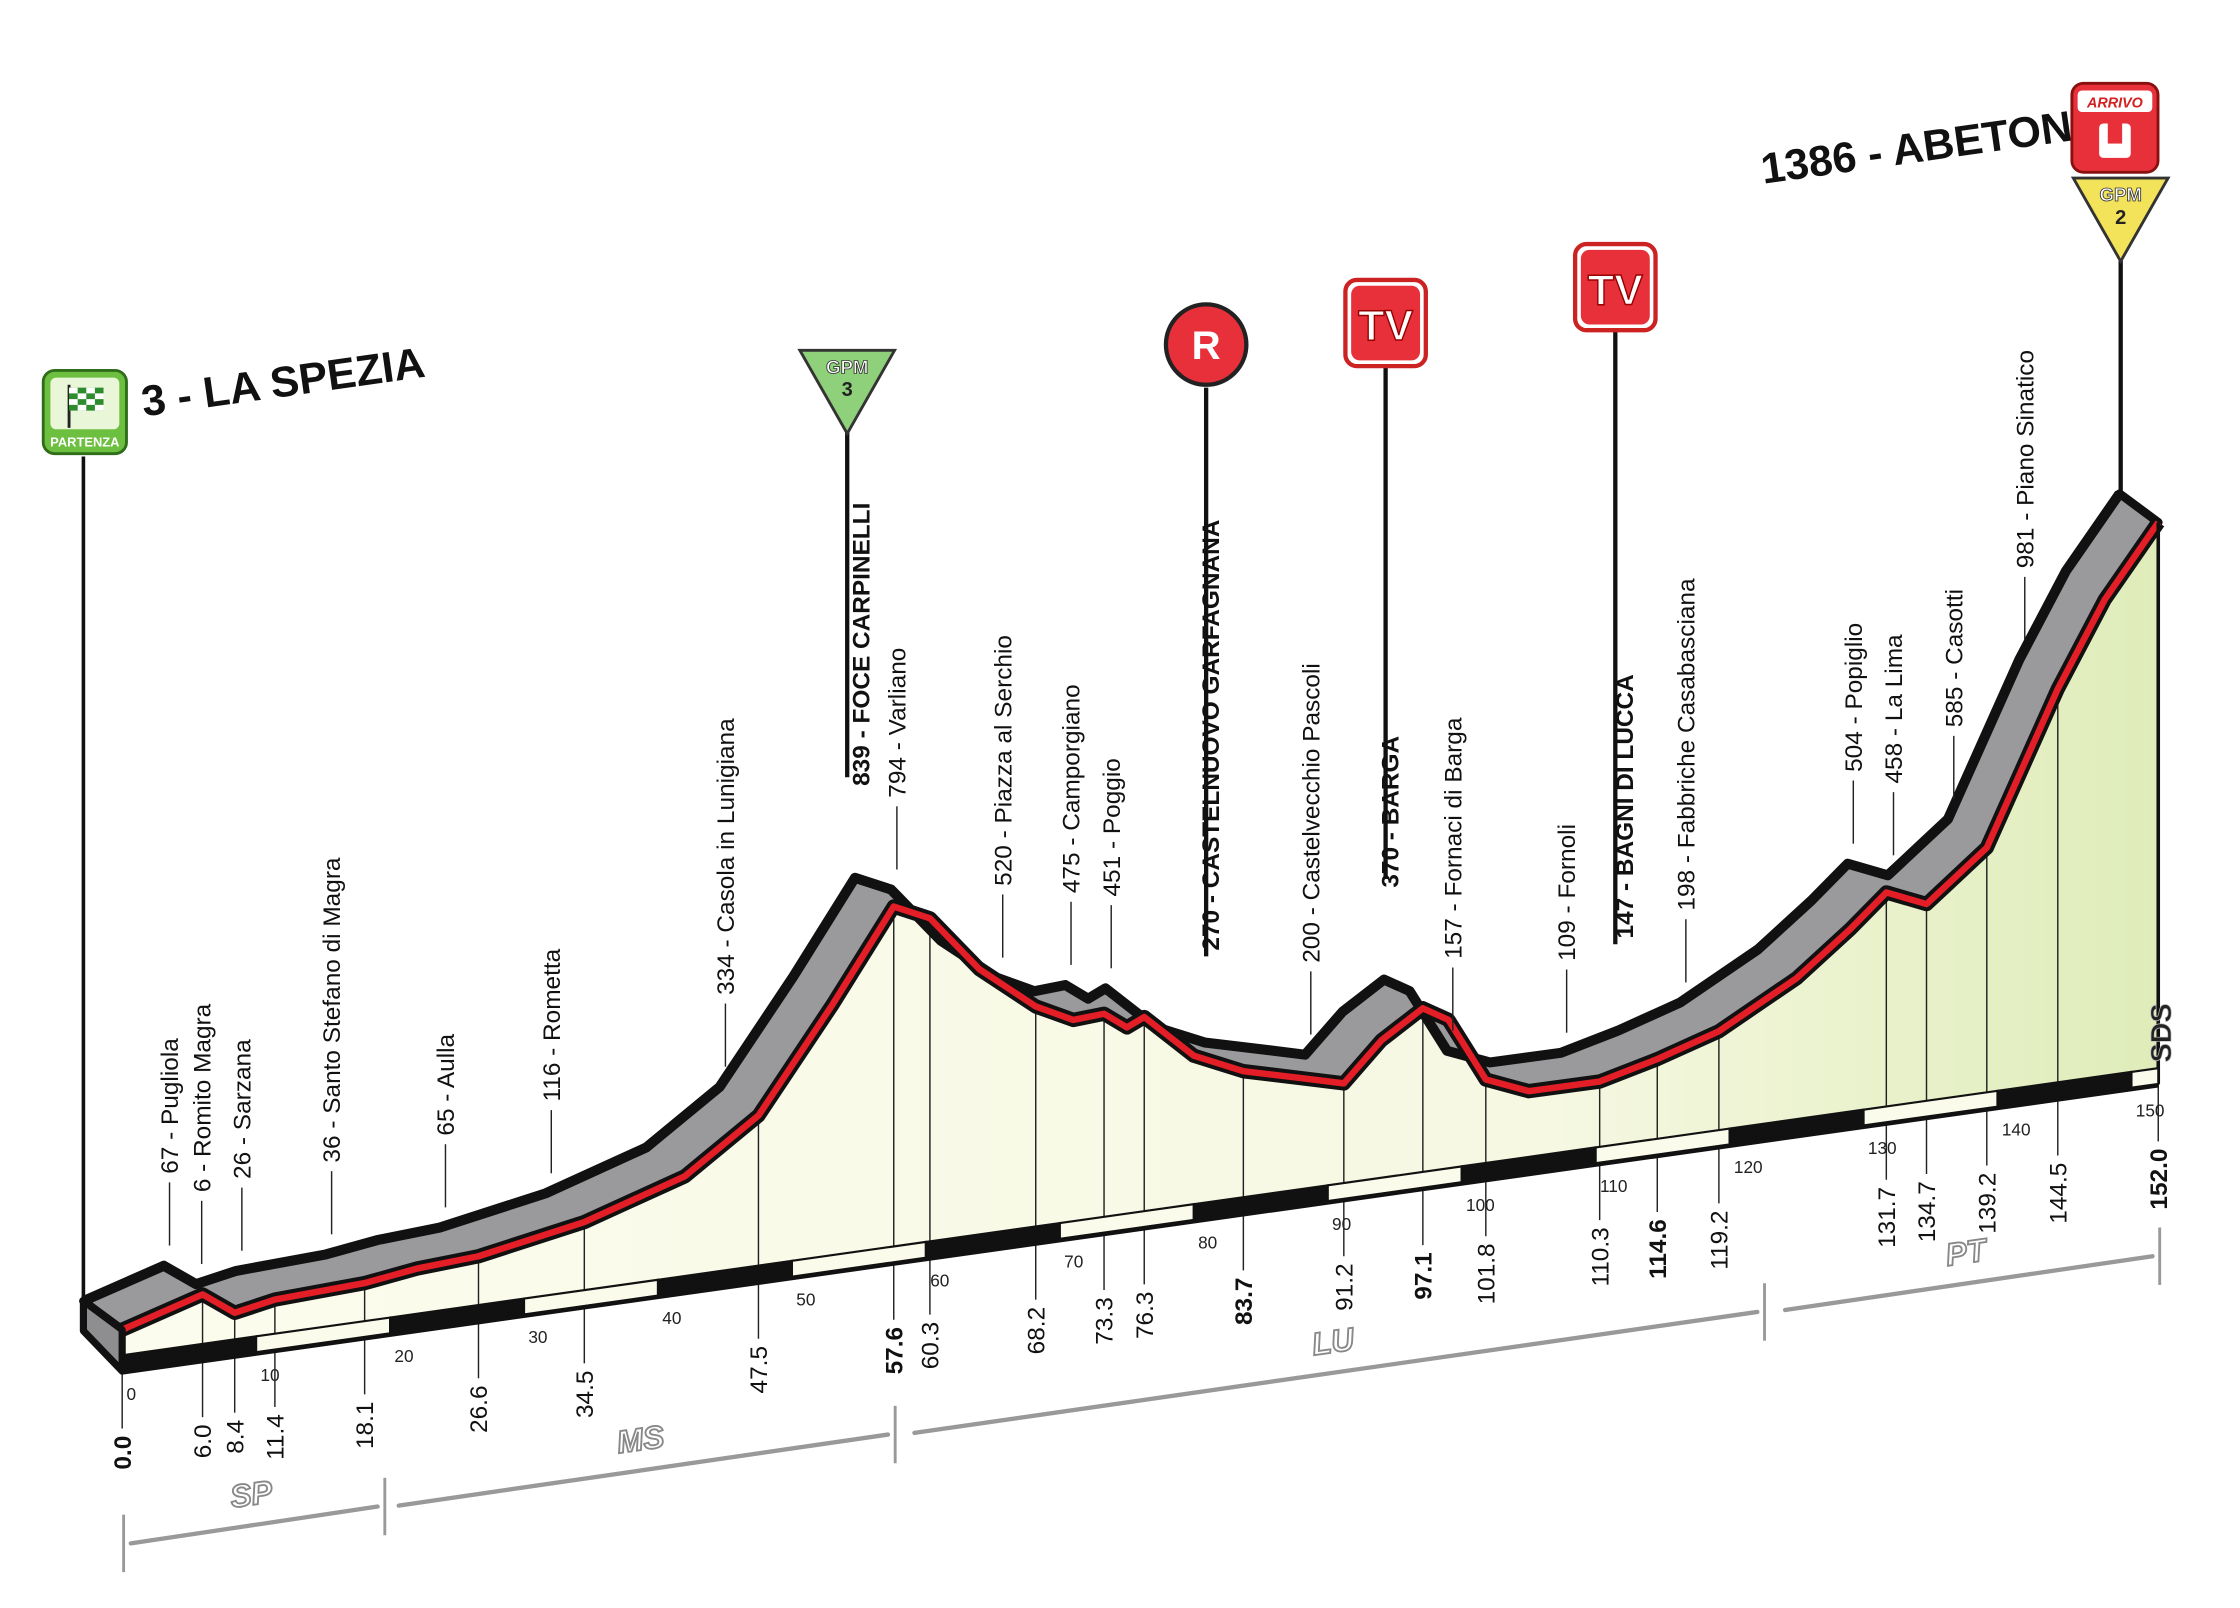  What do you see at coordinates (1887, 1217) in the screenshot?
I see `waypoint-km-label: 131.7` at bounding box center [1887, 1217].